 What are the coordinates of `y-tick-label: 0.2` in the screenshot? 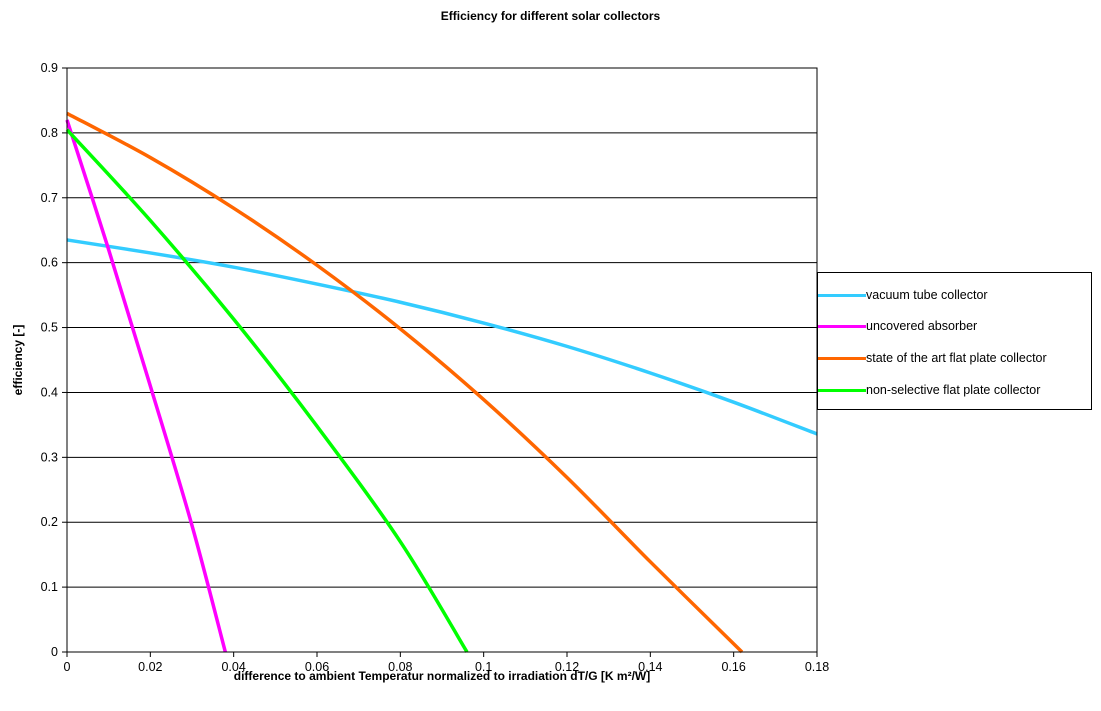 It's located at (49, 522).